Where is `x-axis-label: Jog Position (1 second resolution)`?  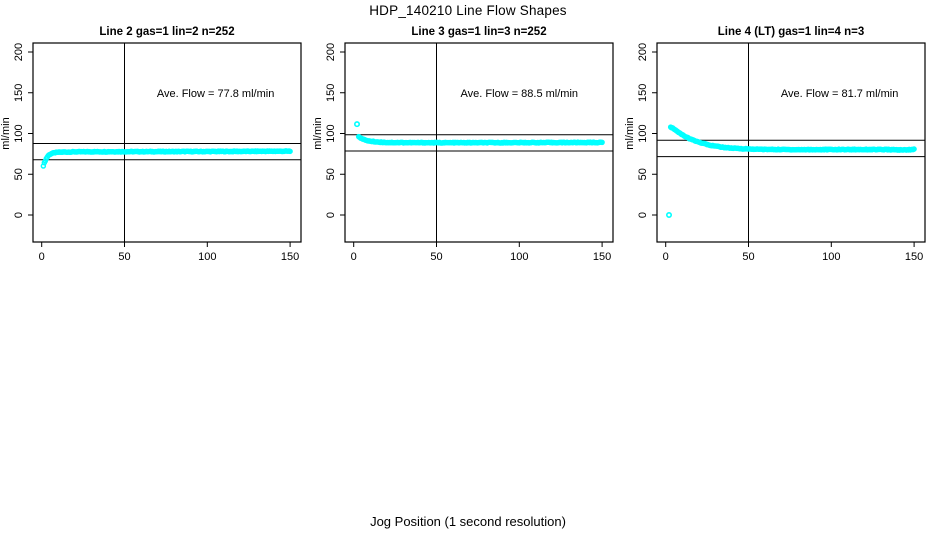 x-axis-label: Jog Position (1 second resolution) is located at coordinates (468, 521).